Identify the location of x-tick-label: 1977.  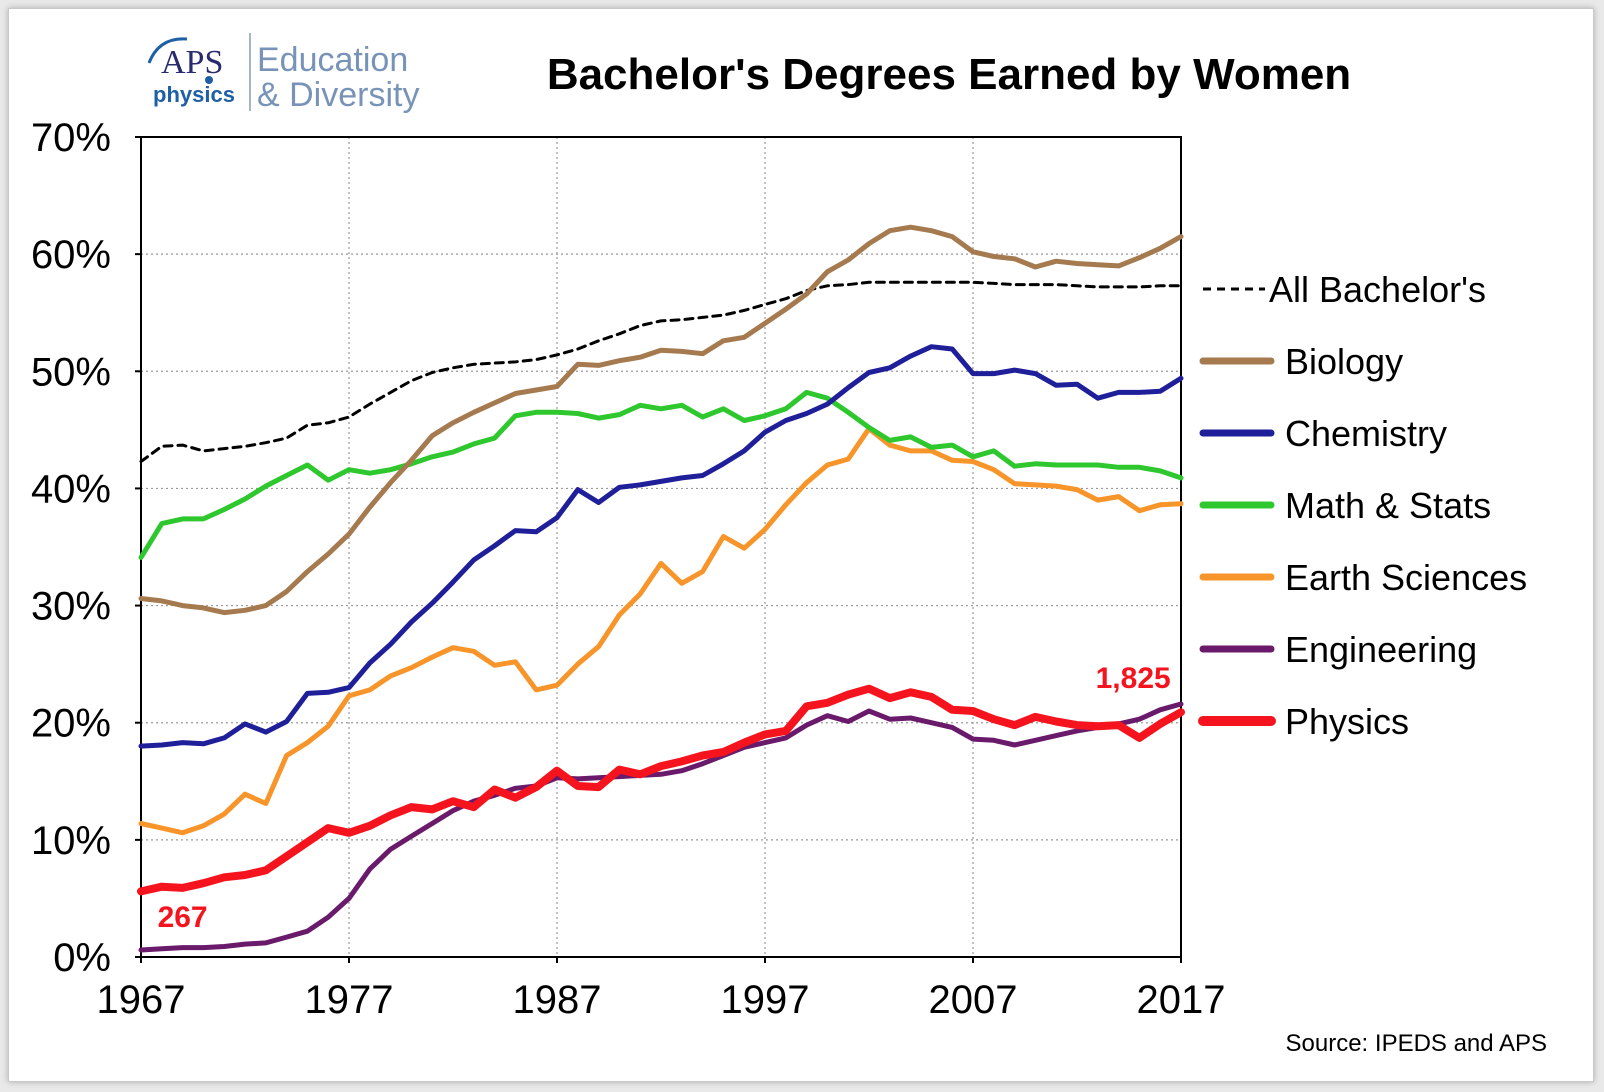
(349, 1000).